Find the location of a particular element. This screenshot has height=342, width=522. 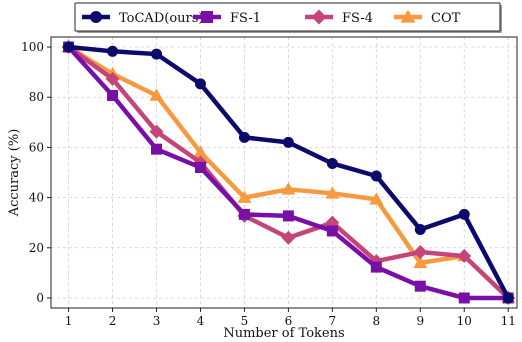

x-axis-label: Number of Tokens is located at coordinates (283, 333).